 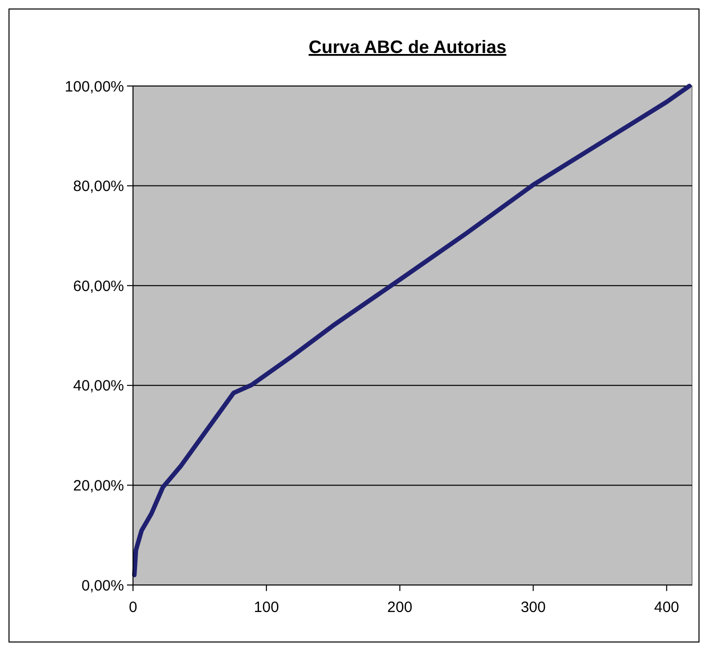 I want to click on y-tick-label: 0,00%, so click(x=102, y=585).